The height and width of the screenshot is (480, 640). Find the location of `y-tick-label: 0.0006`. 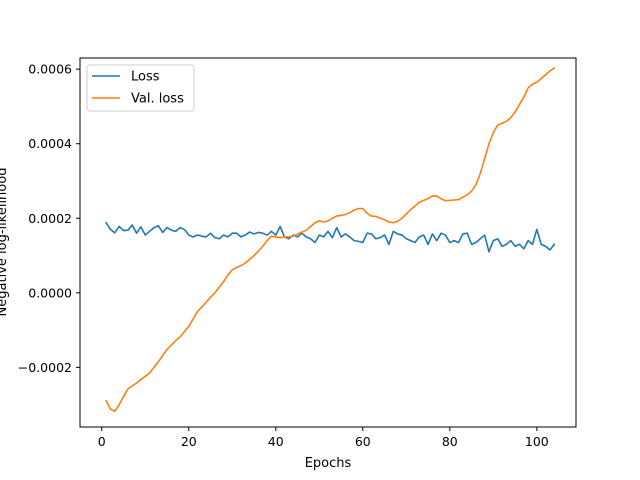

y-tick-label: 0.0006 is located at coordinates (50, 69).